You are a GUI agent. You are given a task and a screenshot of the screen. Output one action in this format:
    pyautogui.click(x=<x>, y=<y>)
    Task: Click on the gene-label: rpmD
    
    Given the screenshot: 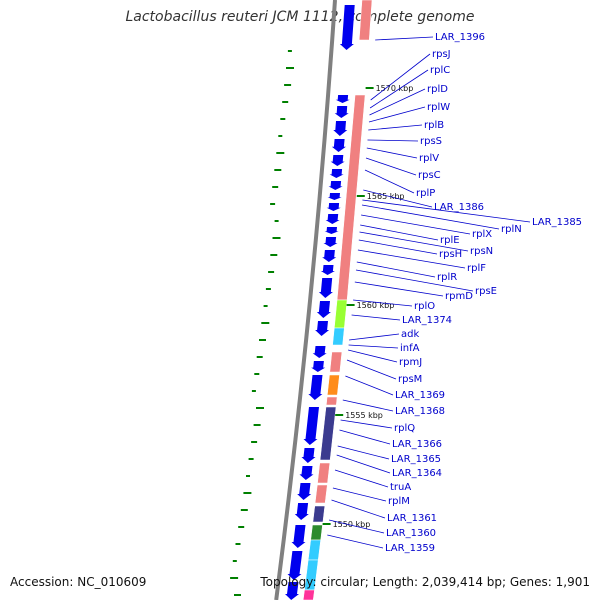 What is the action you would take?
    pyautogui.click(x=459, y=296)
    